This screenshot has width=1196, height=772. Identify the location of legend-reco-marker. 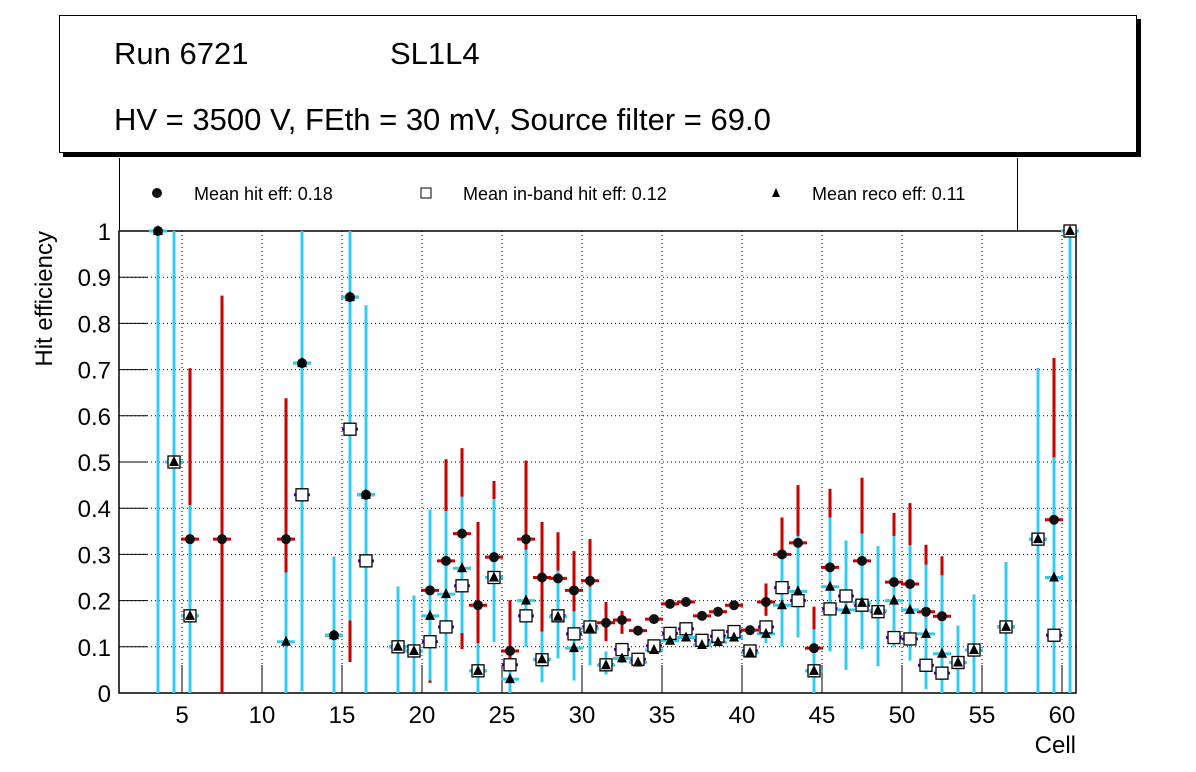
(776, 192).